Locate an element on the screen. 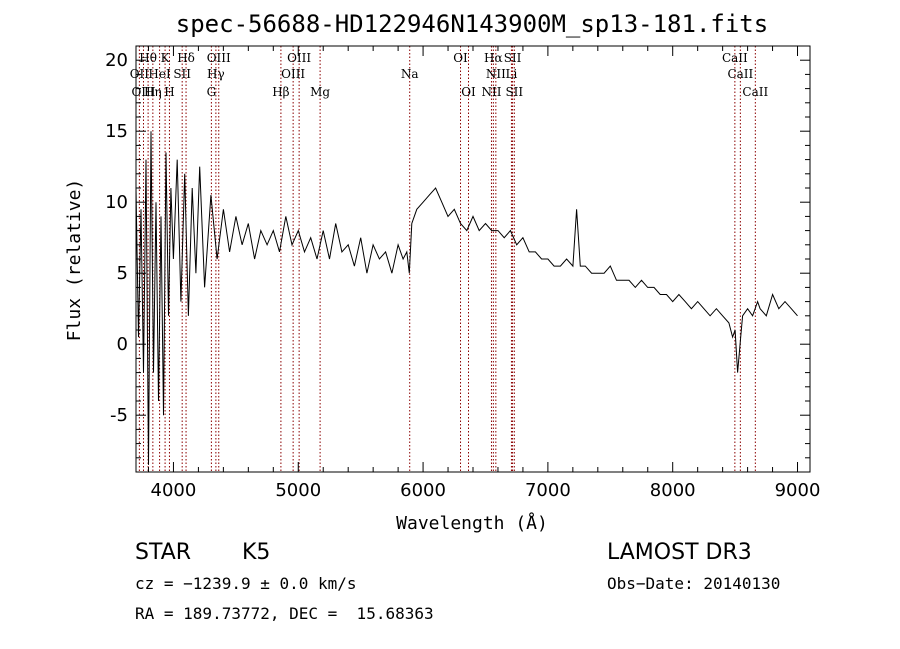  object-class: STAR is located at coordinates (163, 552).